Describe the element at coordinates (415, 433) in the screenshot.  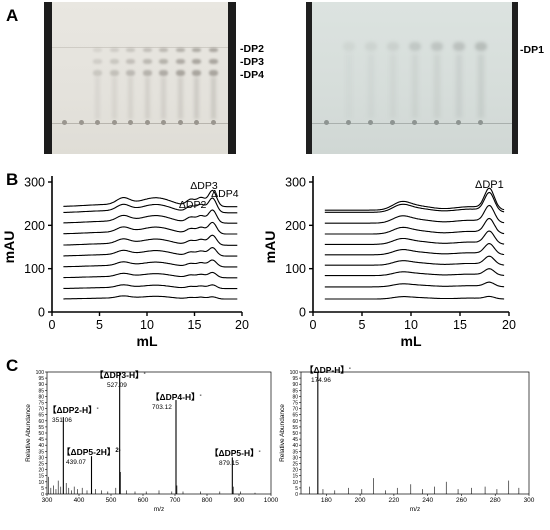
I see `plot-frame` at that location.